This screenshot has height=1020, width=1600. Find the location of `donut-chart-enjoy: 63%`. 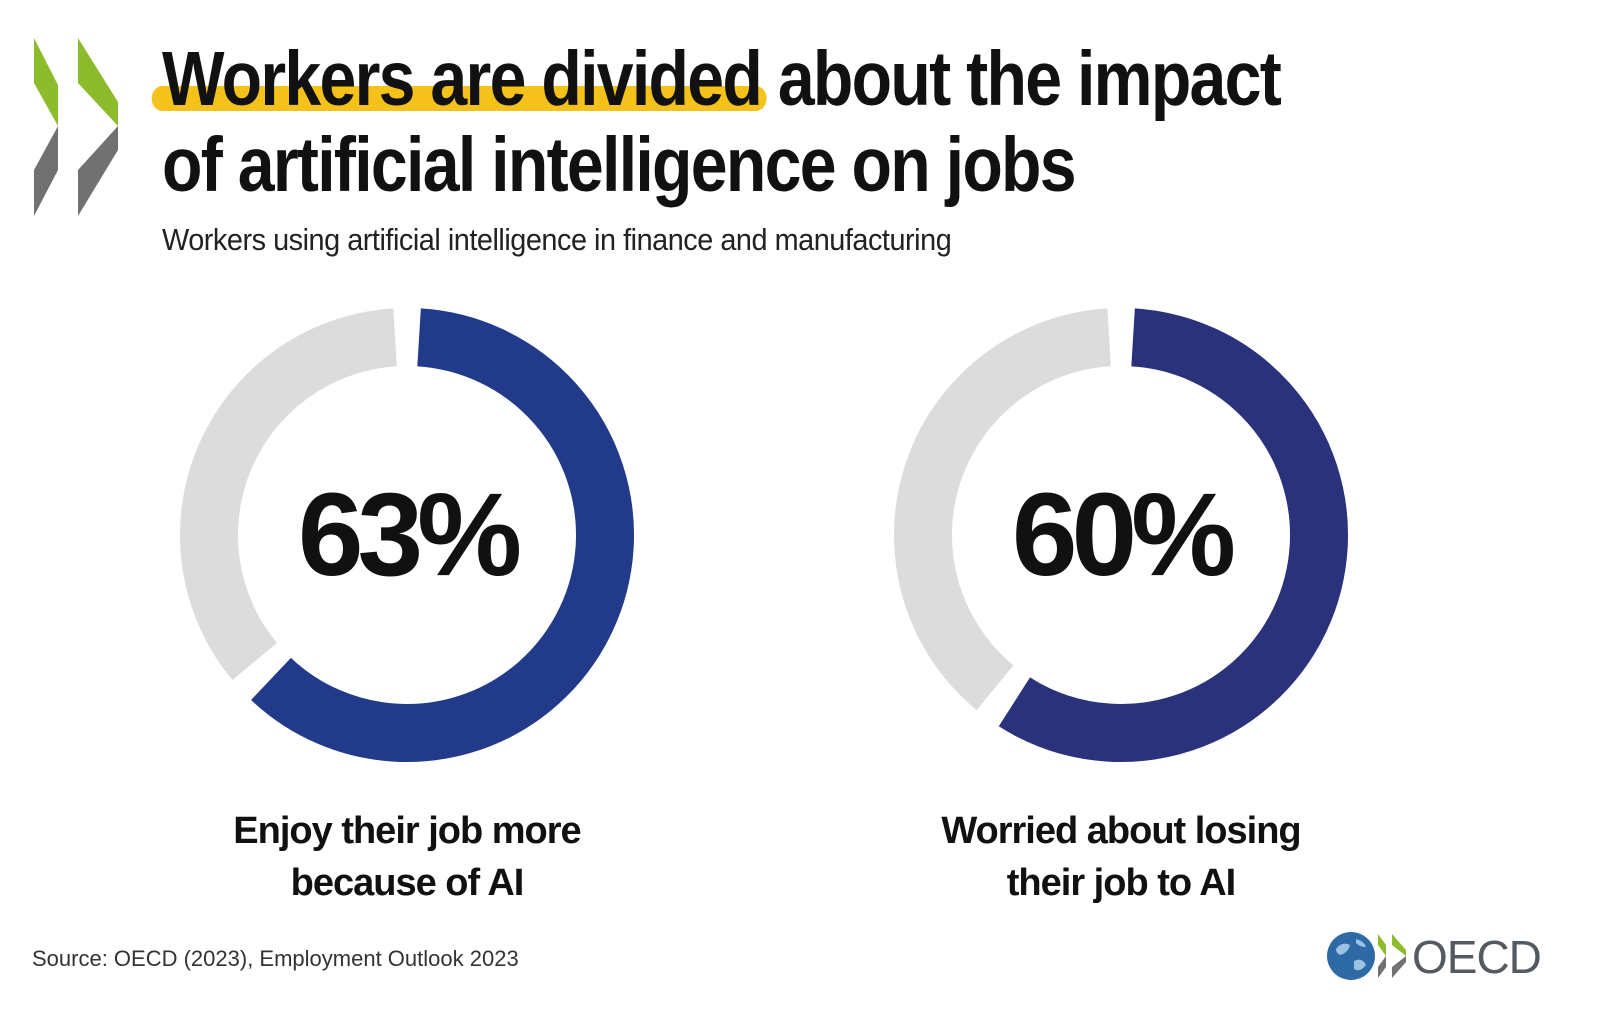

donut-chart-enjoy: 63% is located at coordinates (407, 535).